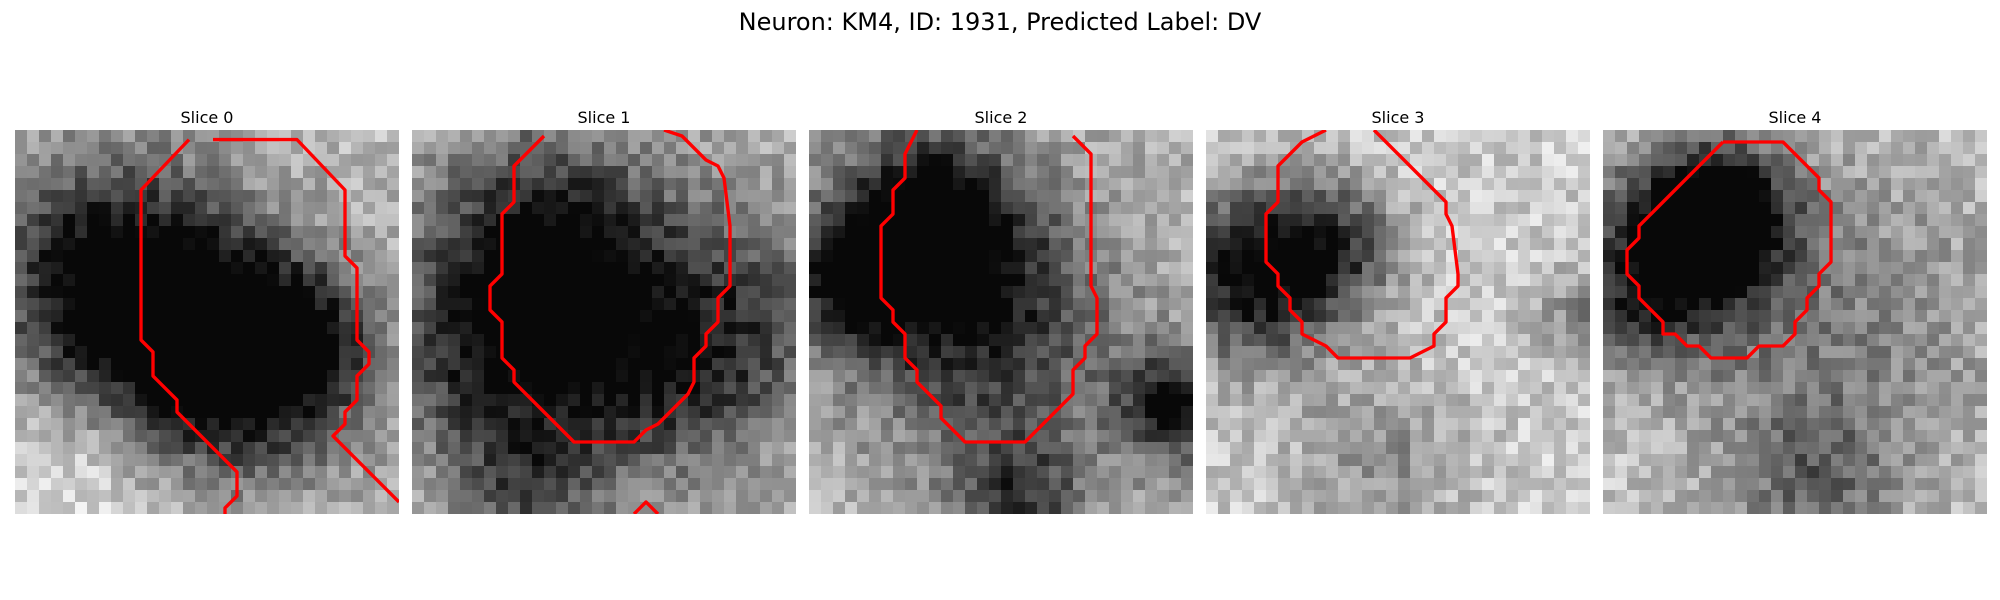 This screenshot has width=2000, height=600. Describe the element at coordinates (1001, 117) in the screenshot. I see `slice-title: Slice 2` at that location.